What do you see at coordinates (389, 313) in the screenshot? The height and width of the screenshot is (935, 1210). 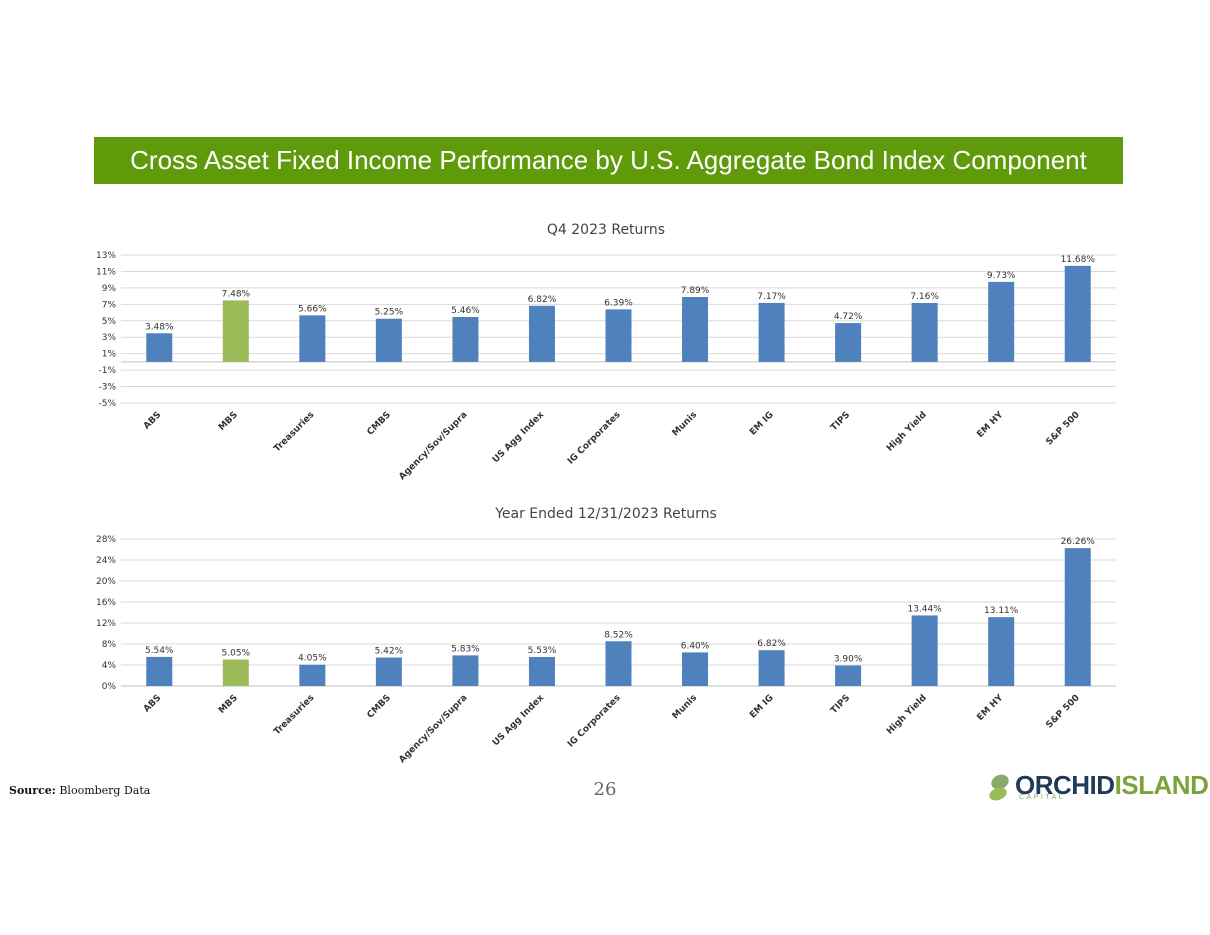 I see `q4-data-label: 5.25%` at bounding box center [389, 313].